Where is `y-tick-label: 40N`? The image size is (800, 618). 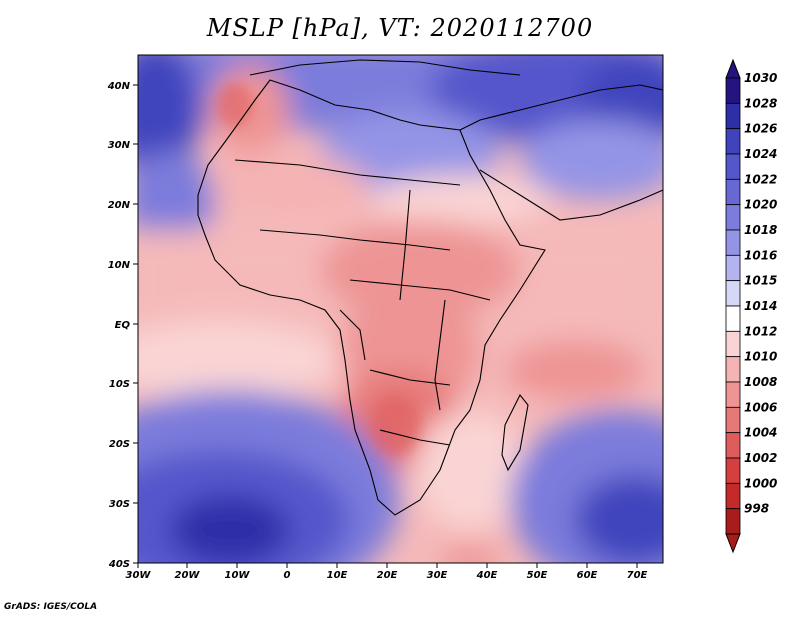
y-tick-label: 40N is located at coordinates (119, 86).